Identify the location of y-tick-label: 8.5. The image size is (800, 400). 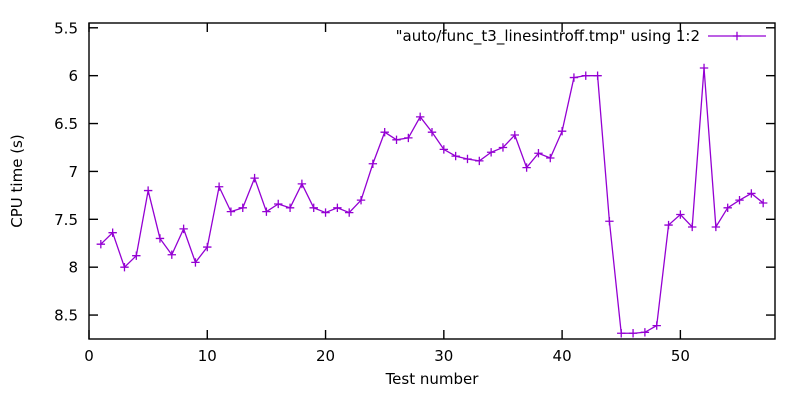
(66, 316).